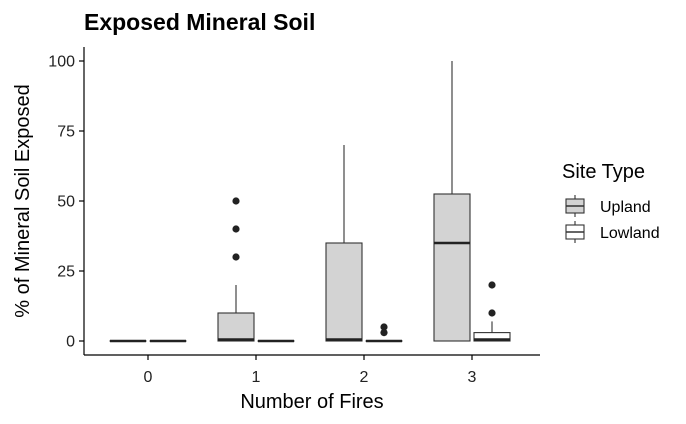  I want to click on legend-label-lowland: Lowland, so click(630, 233).